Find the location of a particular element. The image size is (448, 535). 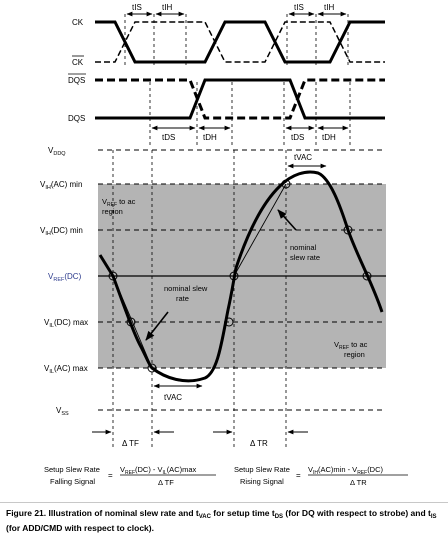

formula-rise-title-2: Rising Signal is located at coordinates (262, 481).